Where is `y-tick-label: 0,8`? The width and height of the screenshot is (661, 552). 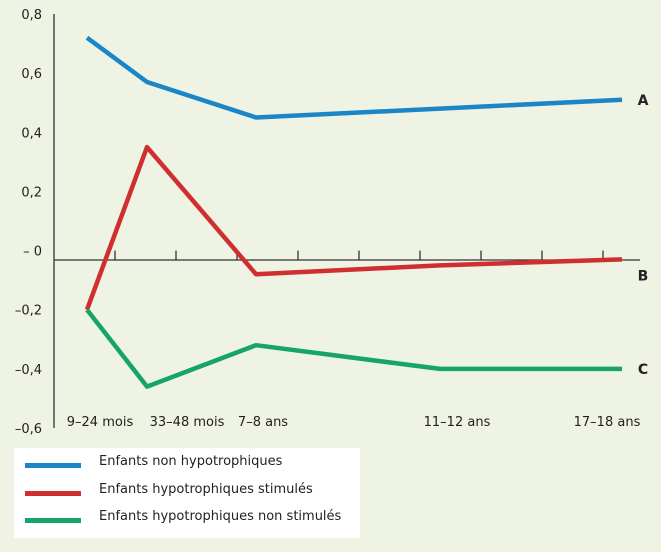
y-tick-label: 0,8 is located at coordinates (31, 15).